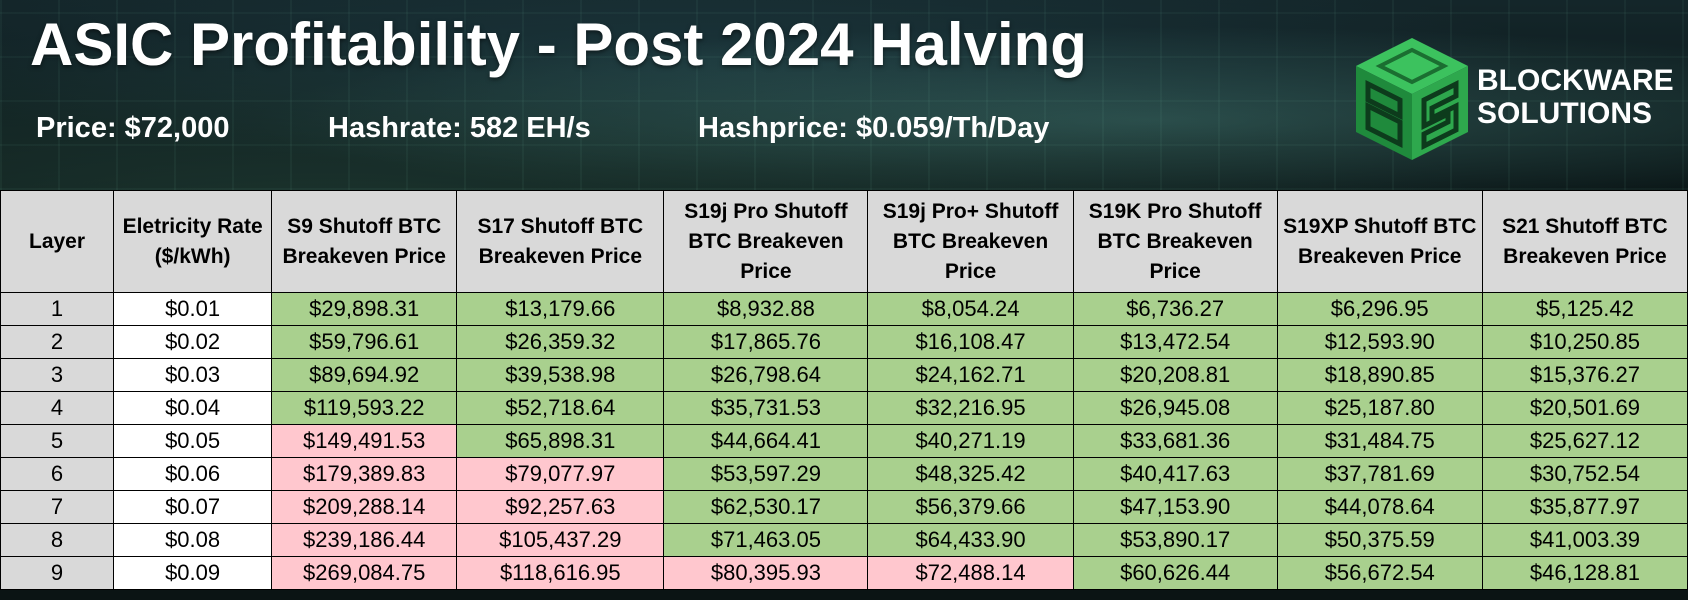 Image resolution: width=1688 pixels, height=600 pixels. What do you see at coordinates (1175, 408) in the screenshot?
I see `breakeven-price-cell: $26,945.08` at bounding box center [1175, 408].